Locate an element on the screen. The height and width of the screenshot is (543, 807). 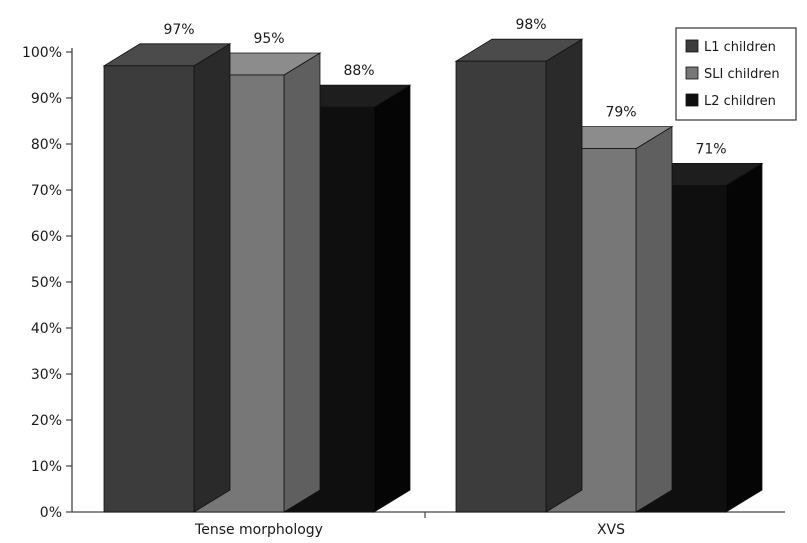
y-tick-label: 10% is located at coordinates (46, 467).